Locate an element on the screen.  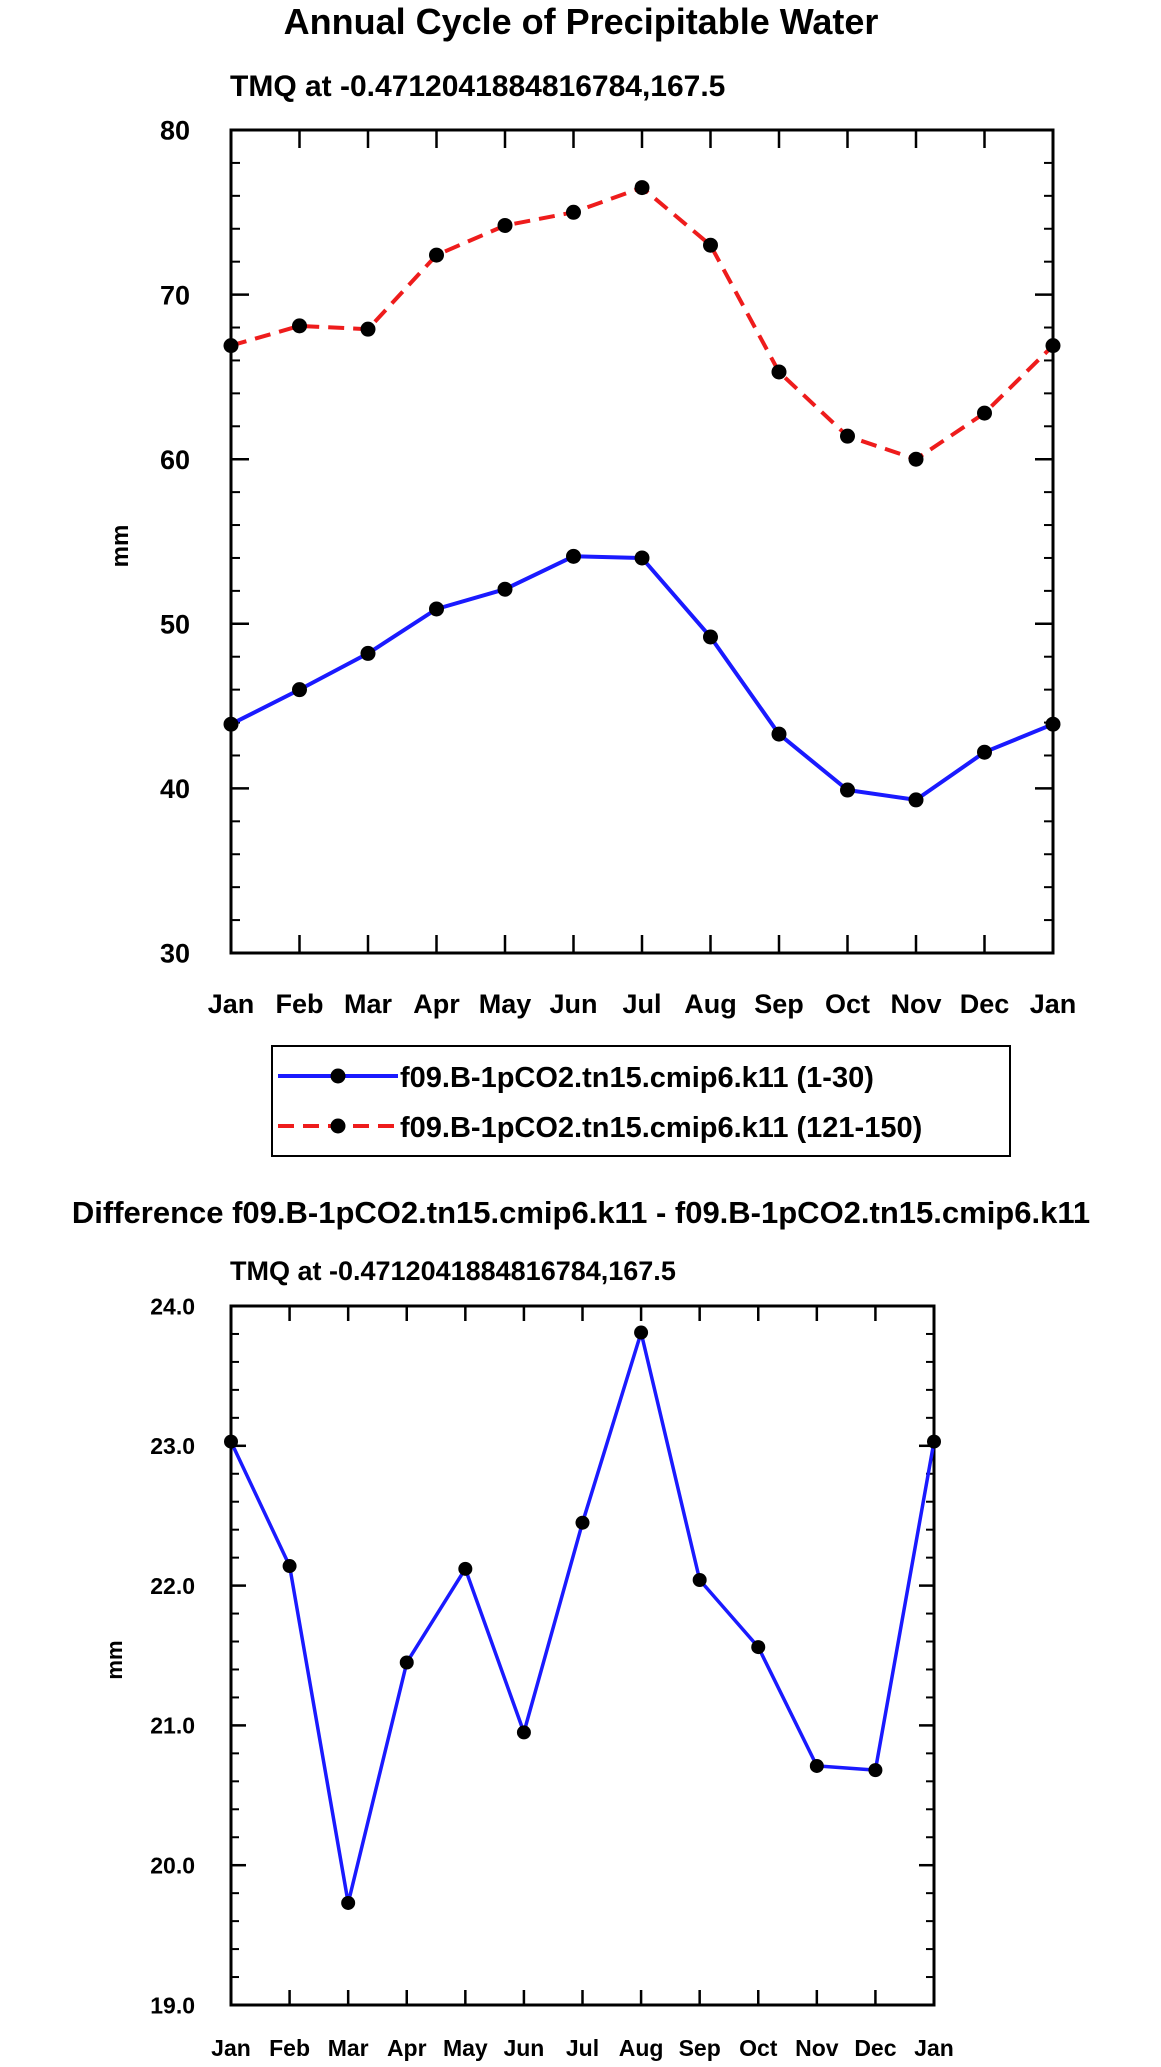
y-tick-label: 40 is located at coordinates (175, 789).